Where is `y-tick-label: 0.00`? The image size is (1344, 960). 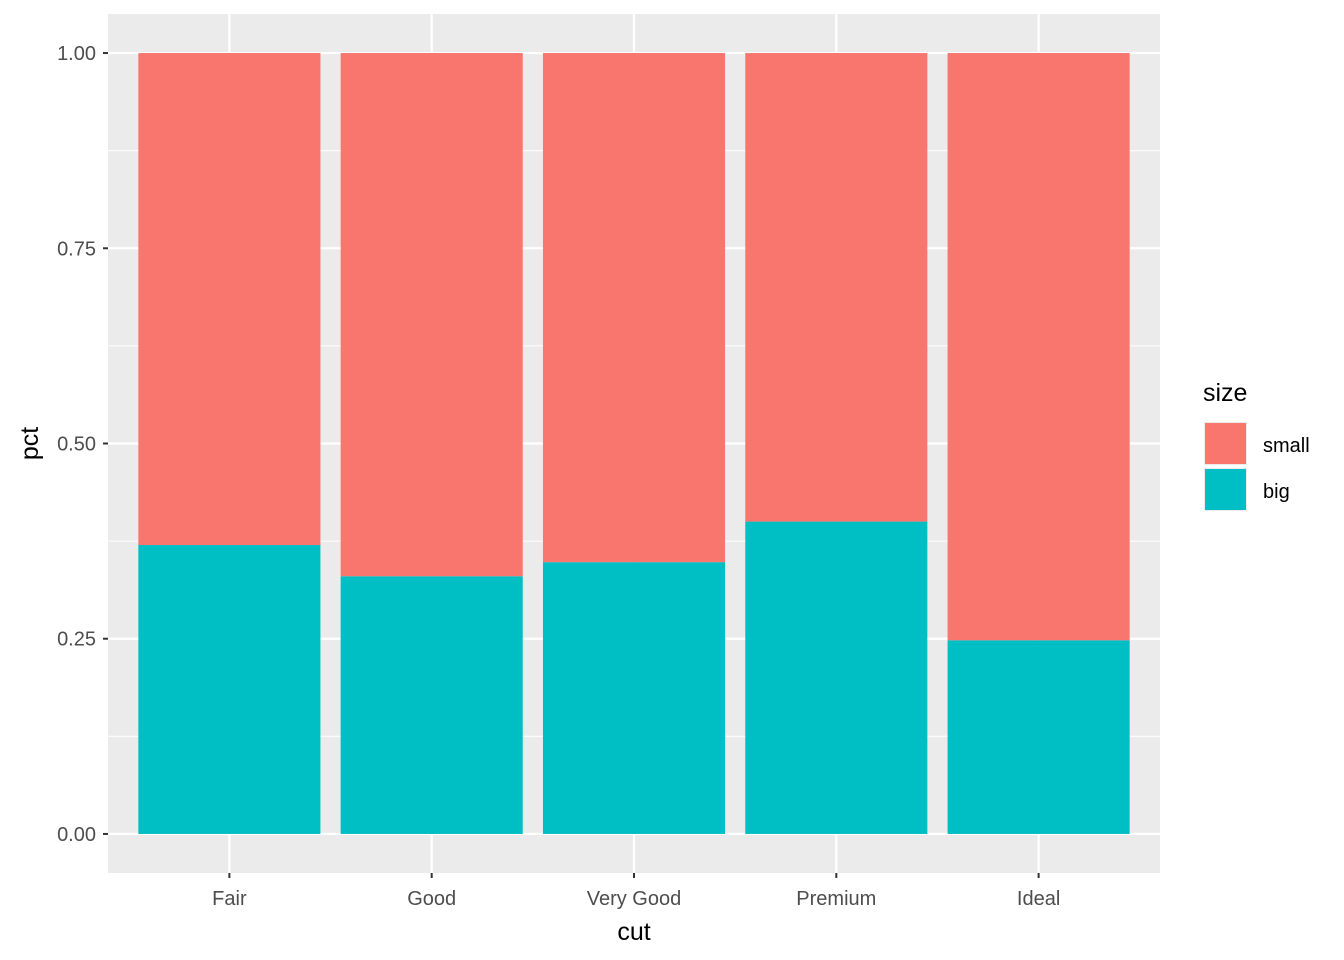 y-tick-label: 0.00 is located at coordinates (76, 835).